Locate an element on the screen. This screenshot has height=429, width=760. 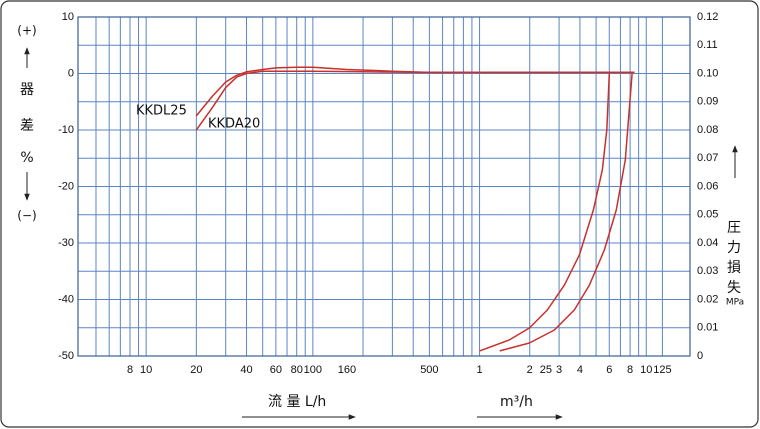
x-tick-label: 6 is located at coordinates (609, 370).